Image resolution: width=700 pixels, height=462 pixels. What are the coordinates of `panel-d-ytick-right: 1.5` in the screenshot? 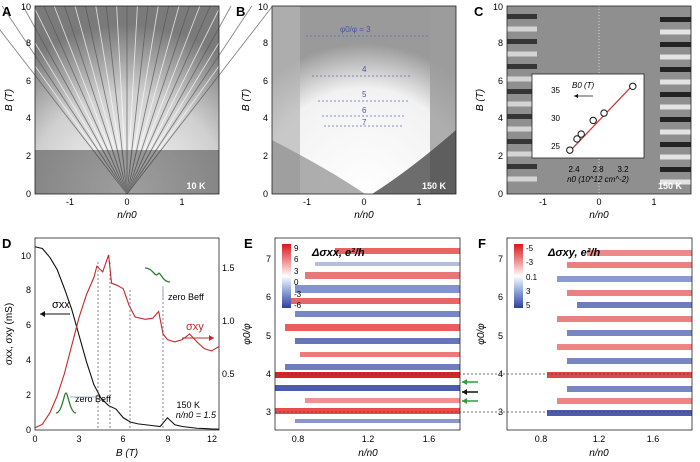 It's located at (228, 268).